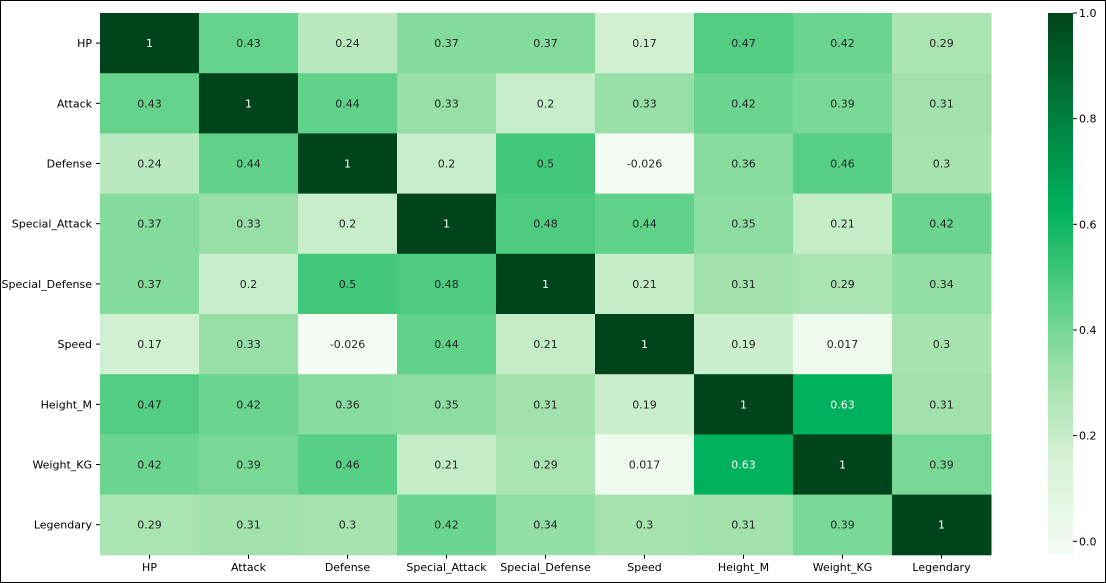  What do you see at coordinates (1088, 436) in the screenshot?
I see `colorbar-tick-label: 0.2` at bounding box center [1088, 436].